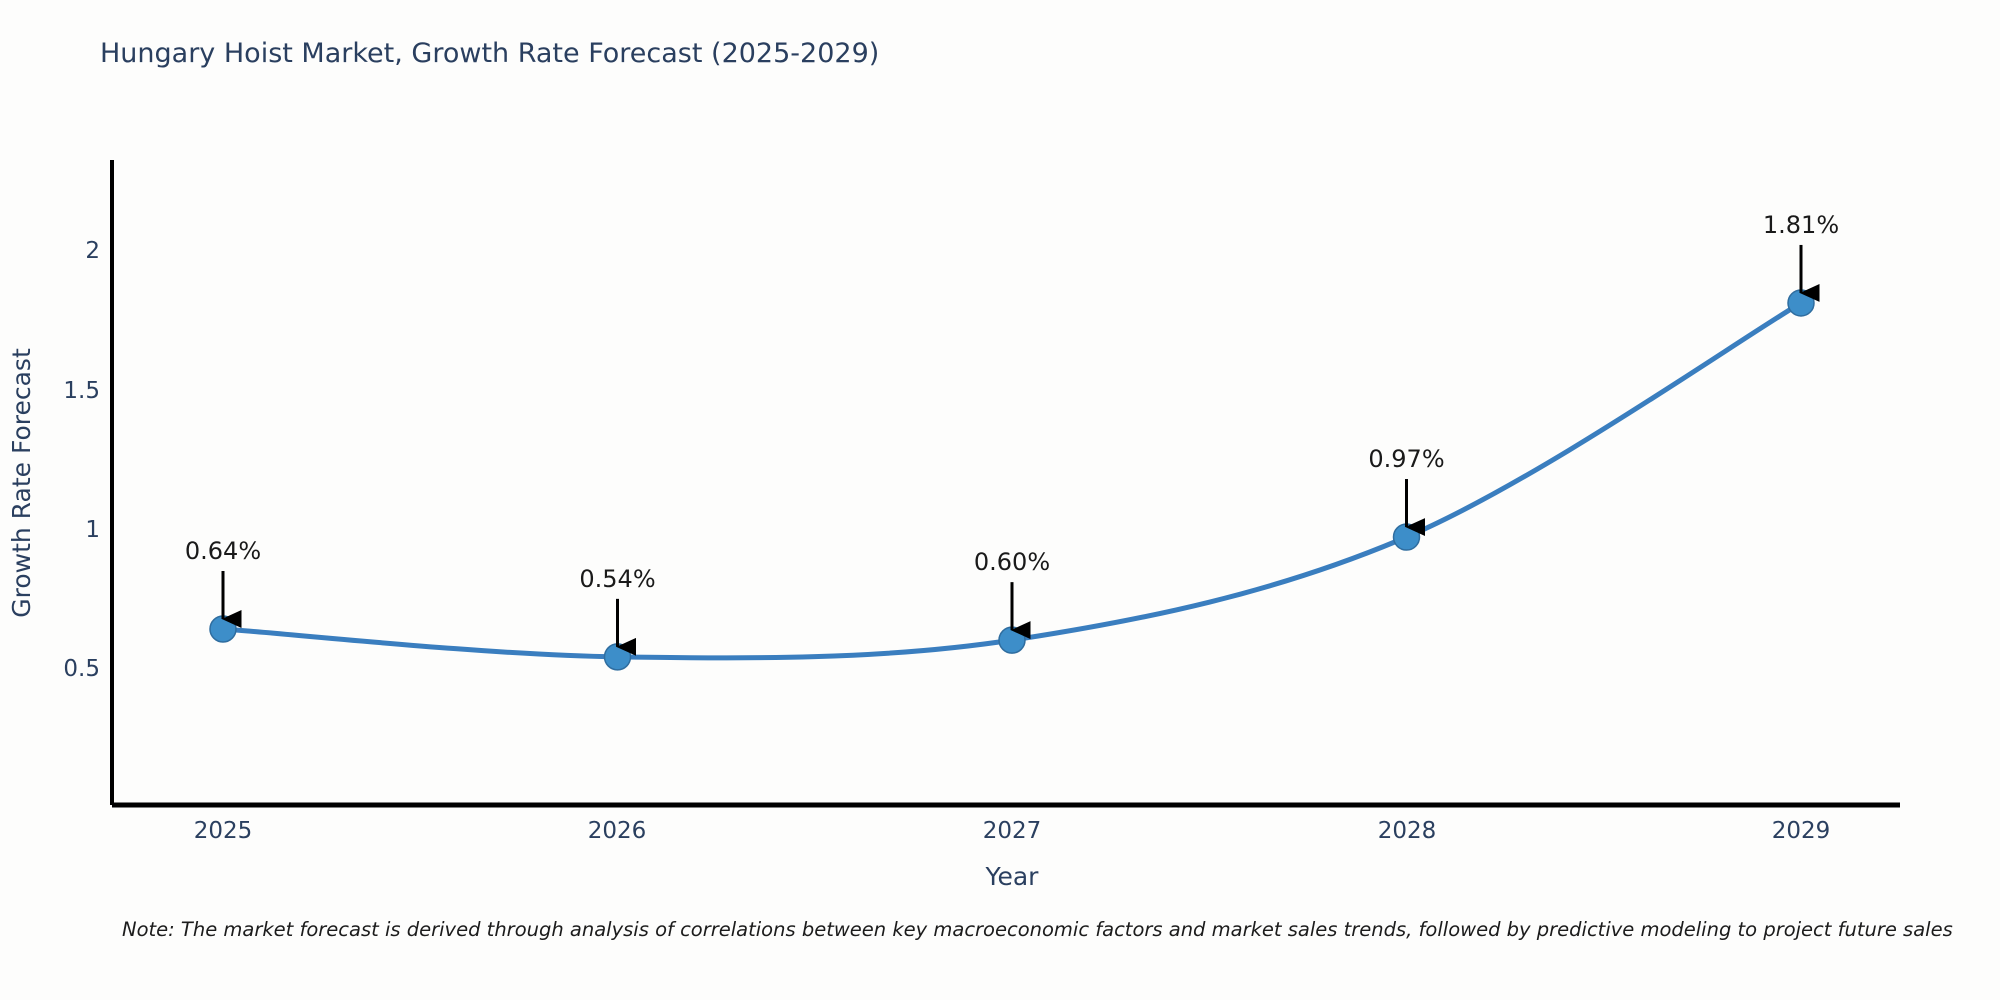  I want to click on x-tick-label-2029: 2029, so click(1801, 831).